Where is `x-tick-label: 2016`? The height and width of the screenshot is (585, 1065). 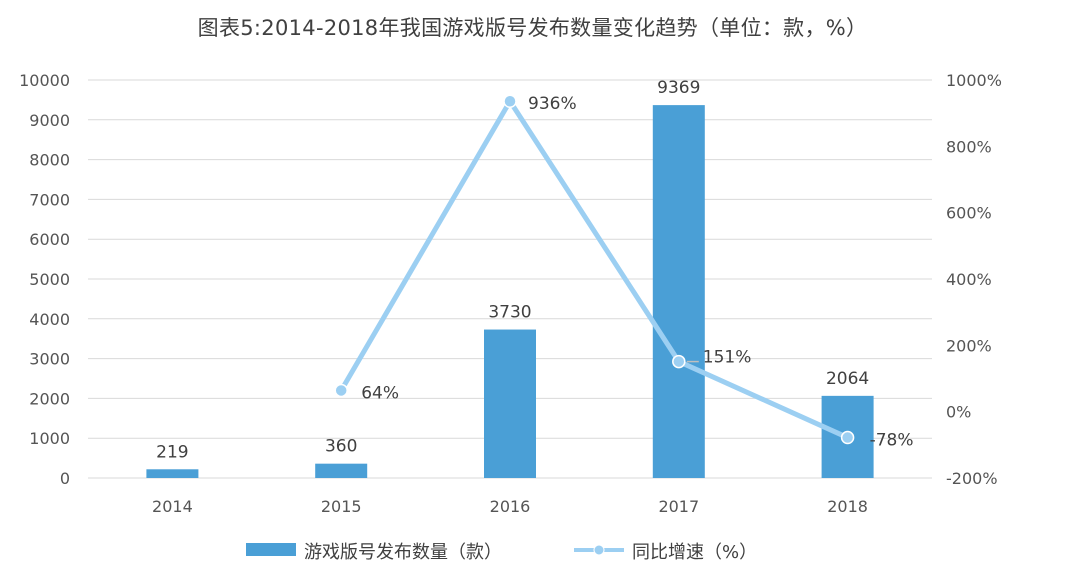
x-tick-label: 2016 is located at coordinates (510, 506).